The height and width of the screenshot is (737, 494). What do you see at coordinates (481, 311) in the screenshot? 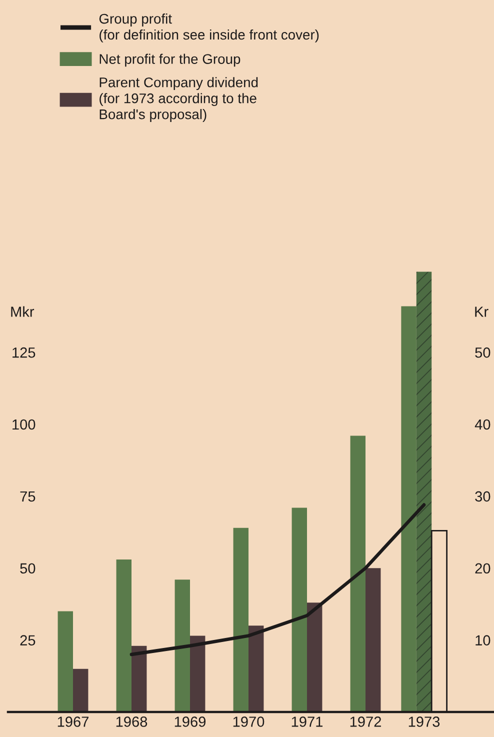
I see `y2-axis-title: Kr` at bounding box center [481, 311].